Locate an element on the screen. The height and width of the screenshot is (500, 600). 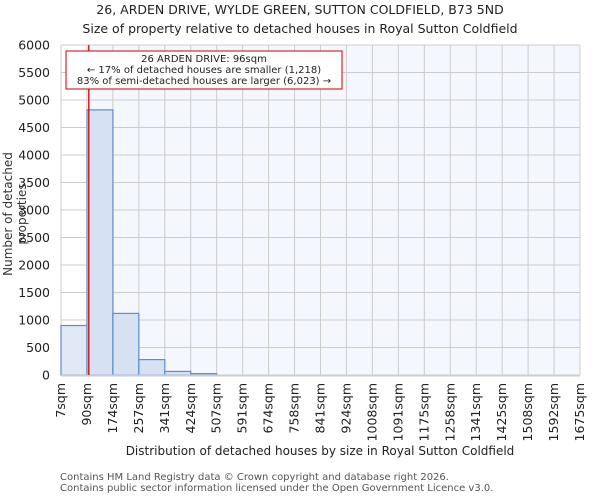
x-tick-label: 1675sqm is located at coordinates (579, 412).